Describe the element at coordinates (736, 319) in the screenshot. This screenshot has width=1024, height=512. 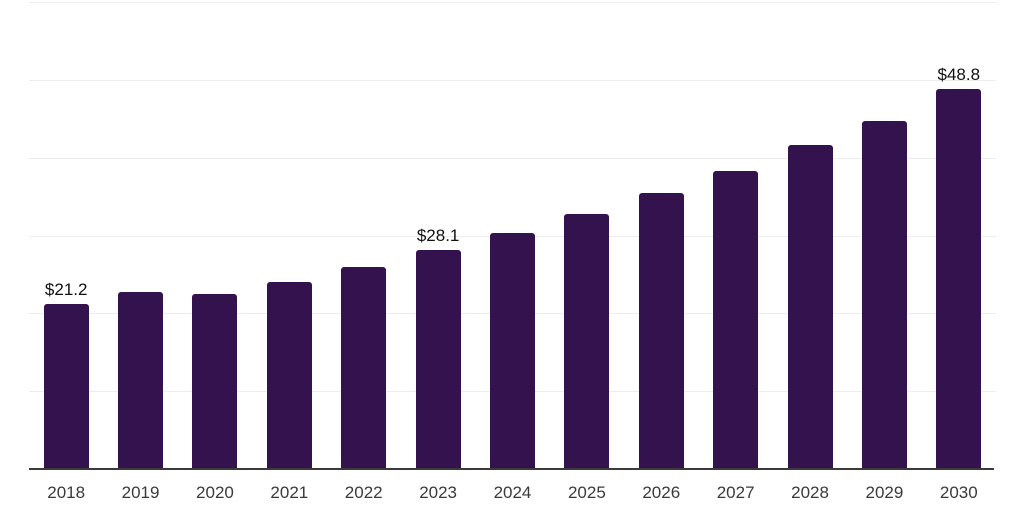
I see `bar-2027` at that location.